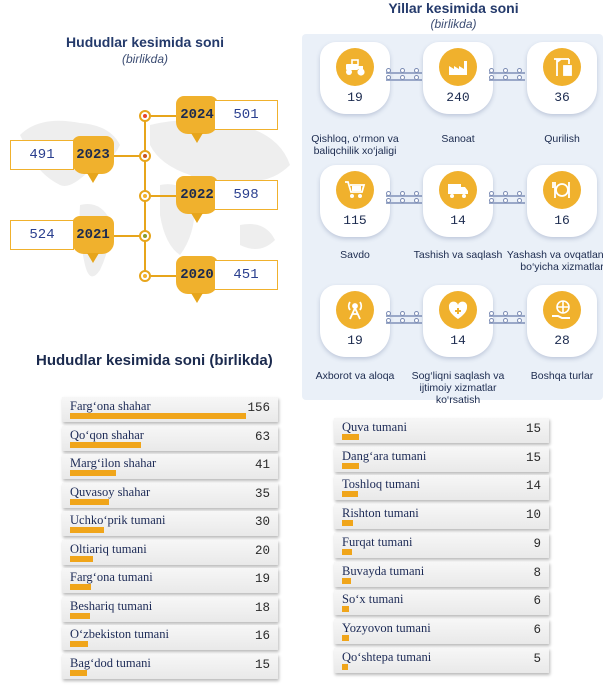 The image size is (603, 685). Describe the element at coordinates (355, 97) in the screenshot. I see `sector-value: 19` at that location.